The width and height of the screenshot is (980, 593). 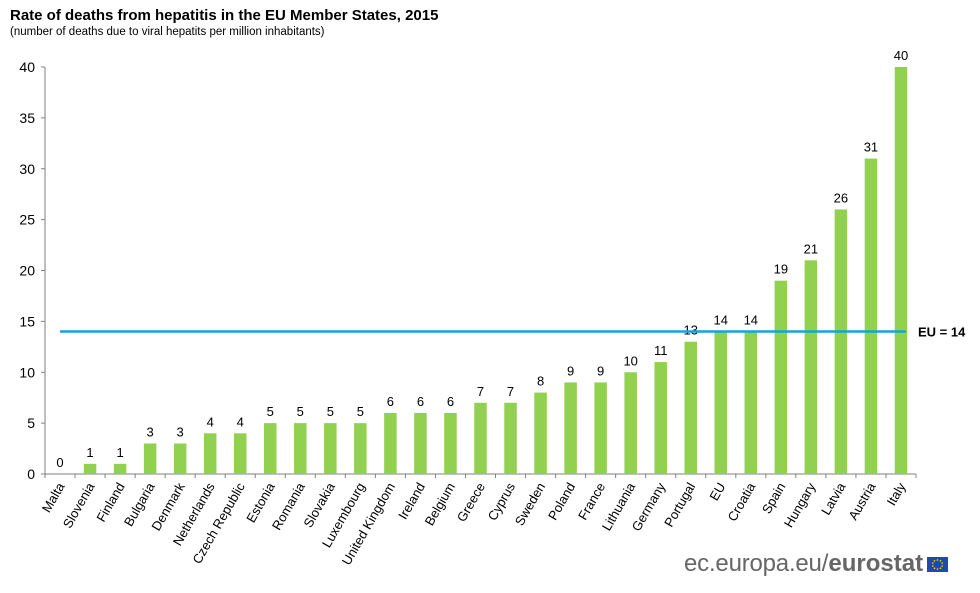 I want to click on y-tick-label: 40, so click(x=27, y=67).